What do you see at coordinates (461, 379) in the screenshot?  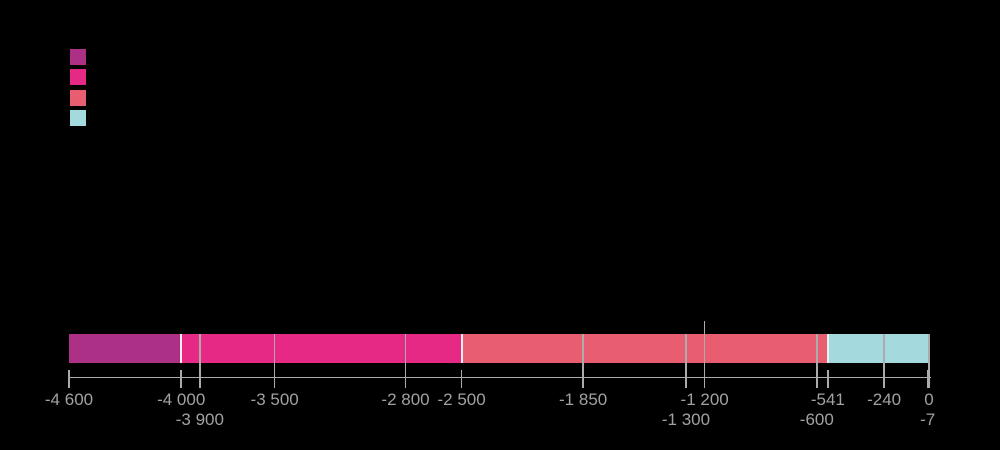 I see `axis-tick--2500` at bounding box center [461, 379].